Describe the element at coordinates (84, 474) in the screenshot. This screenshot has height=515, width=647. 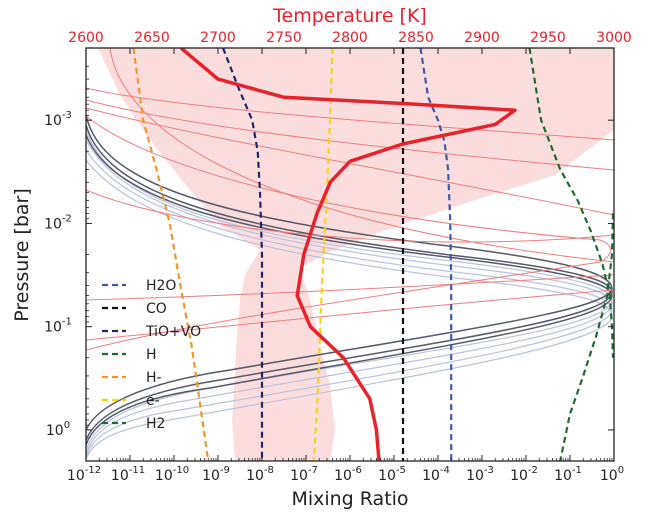
I see `x-tick-label: 10⁻¹²` at that location.